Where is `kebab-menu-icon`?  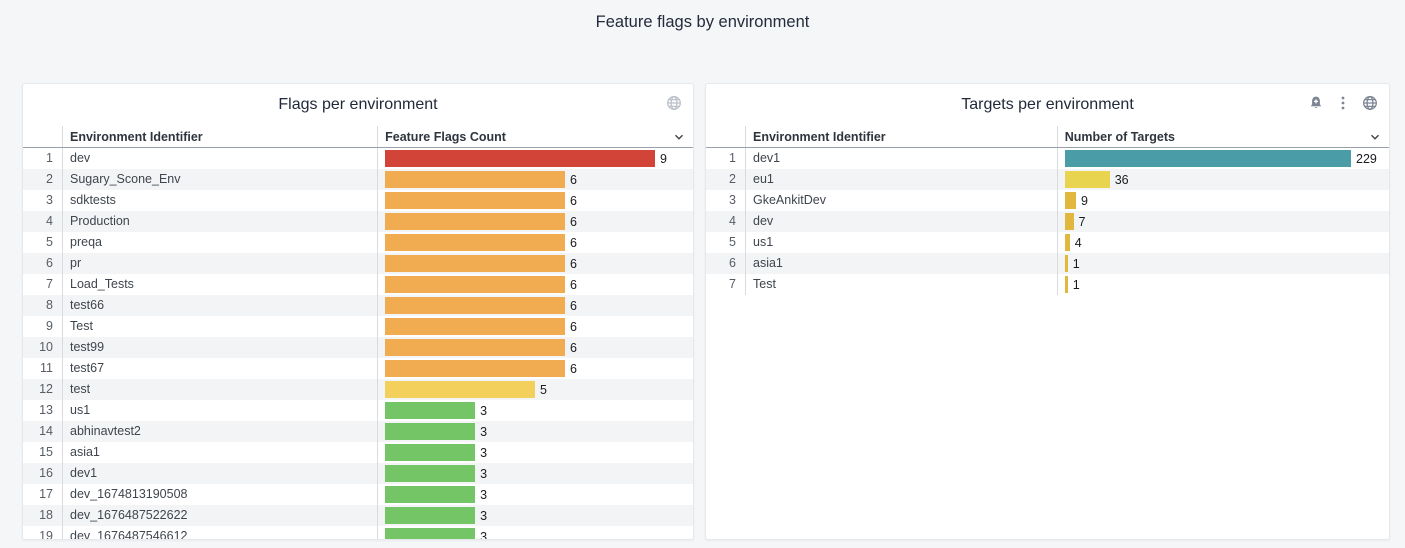 kebab-menu-icon is located at coordinates (1343, 103).